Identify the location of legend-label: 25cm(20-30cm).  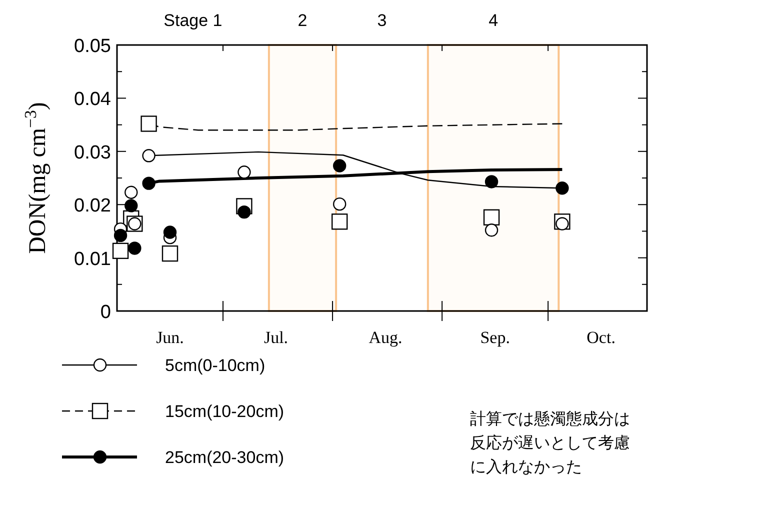
(224, 457).